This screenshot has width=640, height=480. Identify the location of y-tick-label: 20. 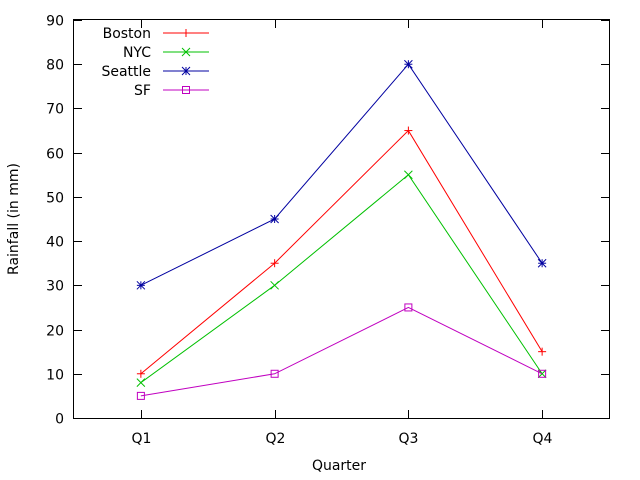
(55, 332).